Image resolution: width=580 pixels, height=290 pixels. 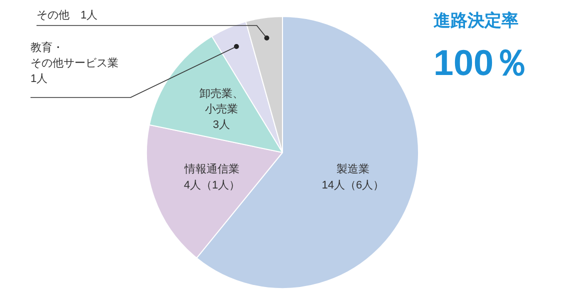 What do you see at coordinates (39, 79) in the screenshot?
I see `data-label: 1人` at bounding box center [39, 79].